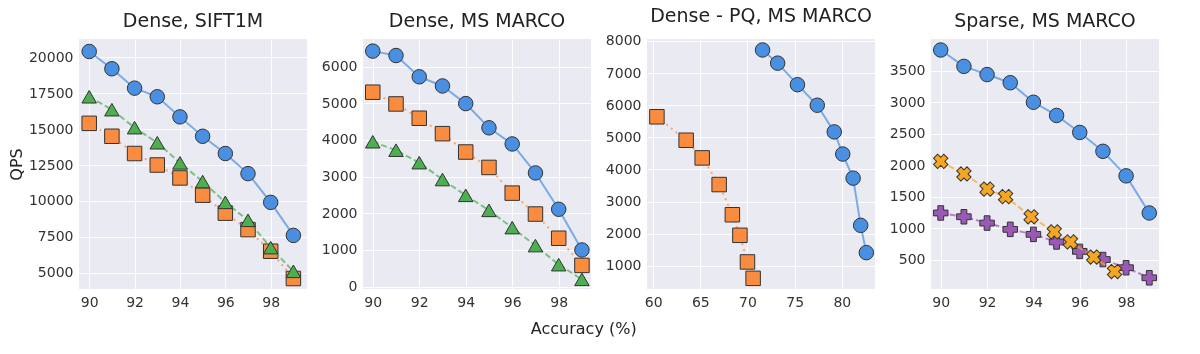  Describe the element at coordinates (193, 20) in the screenshot. I see `chart-title: Dense, SIFT1M` at that location.